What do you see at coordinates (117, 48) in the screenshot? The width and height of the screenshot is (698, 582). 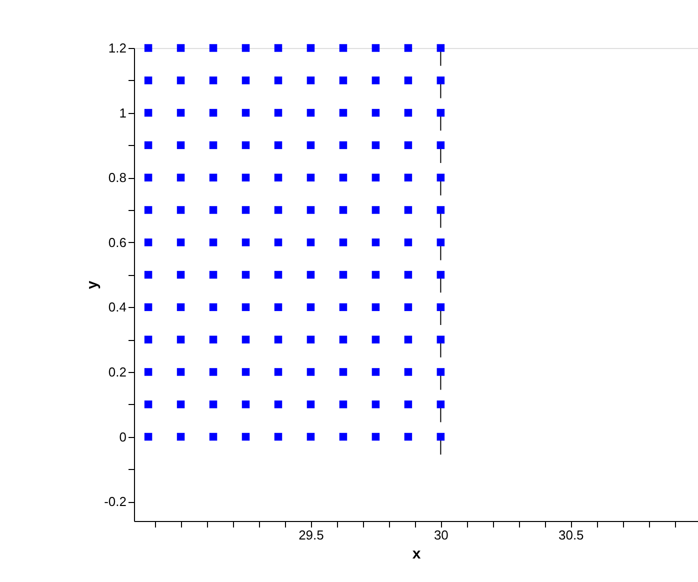 I see `y-tick-label: 1.2` at bounding box center [117, 48].